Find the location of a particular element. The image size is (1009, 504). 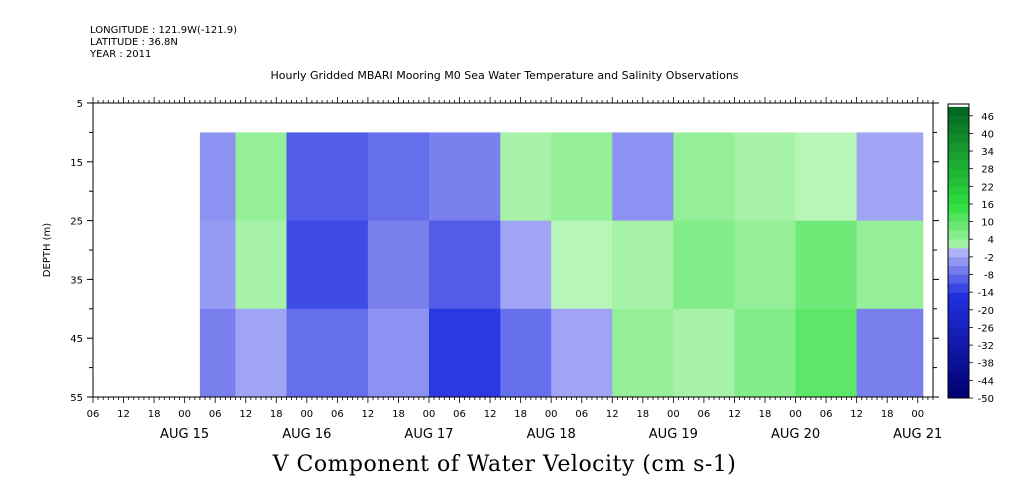

colorbar-label: -38 is located at coordinates (986, 364).